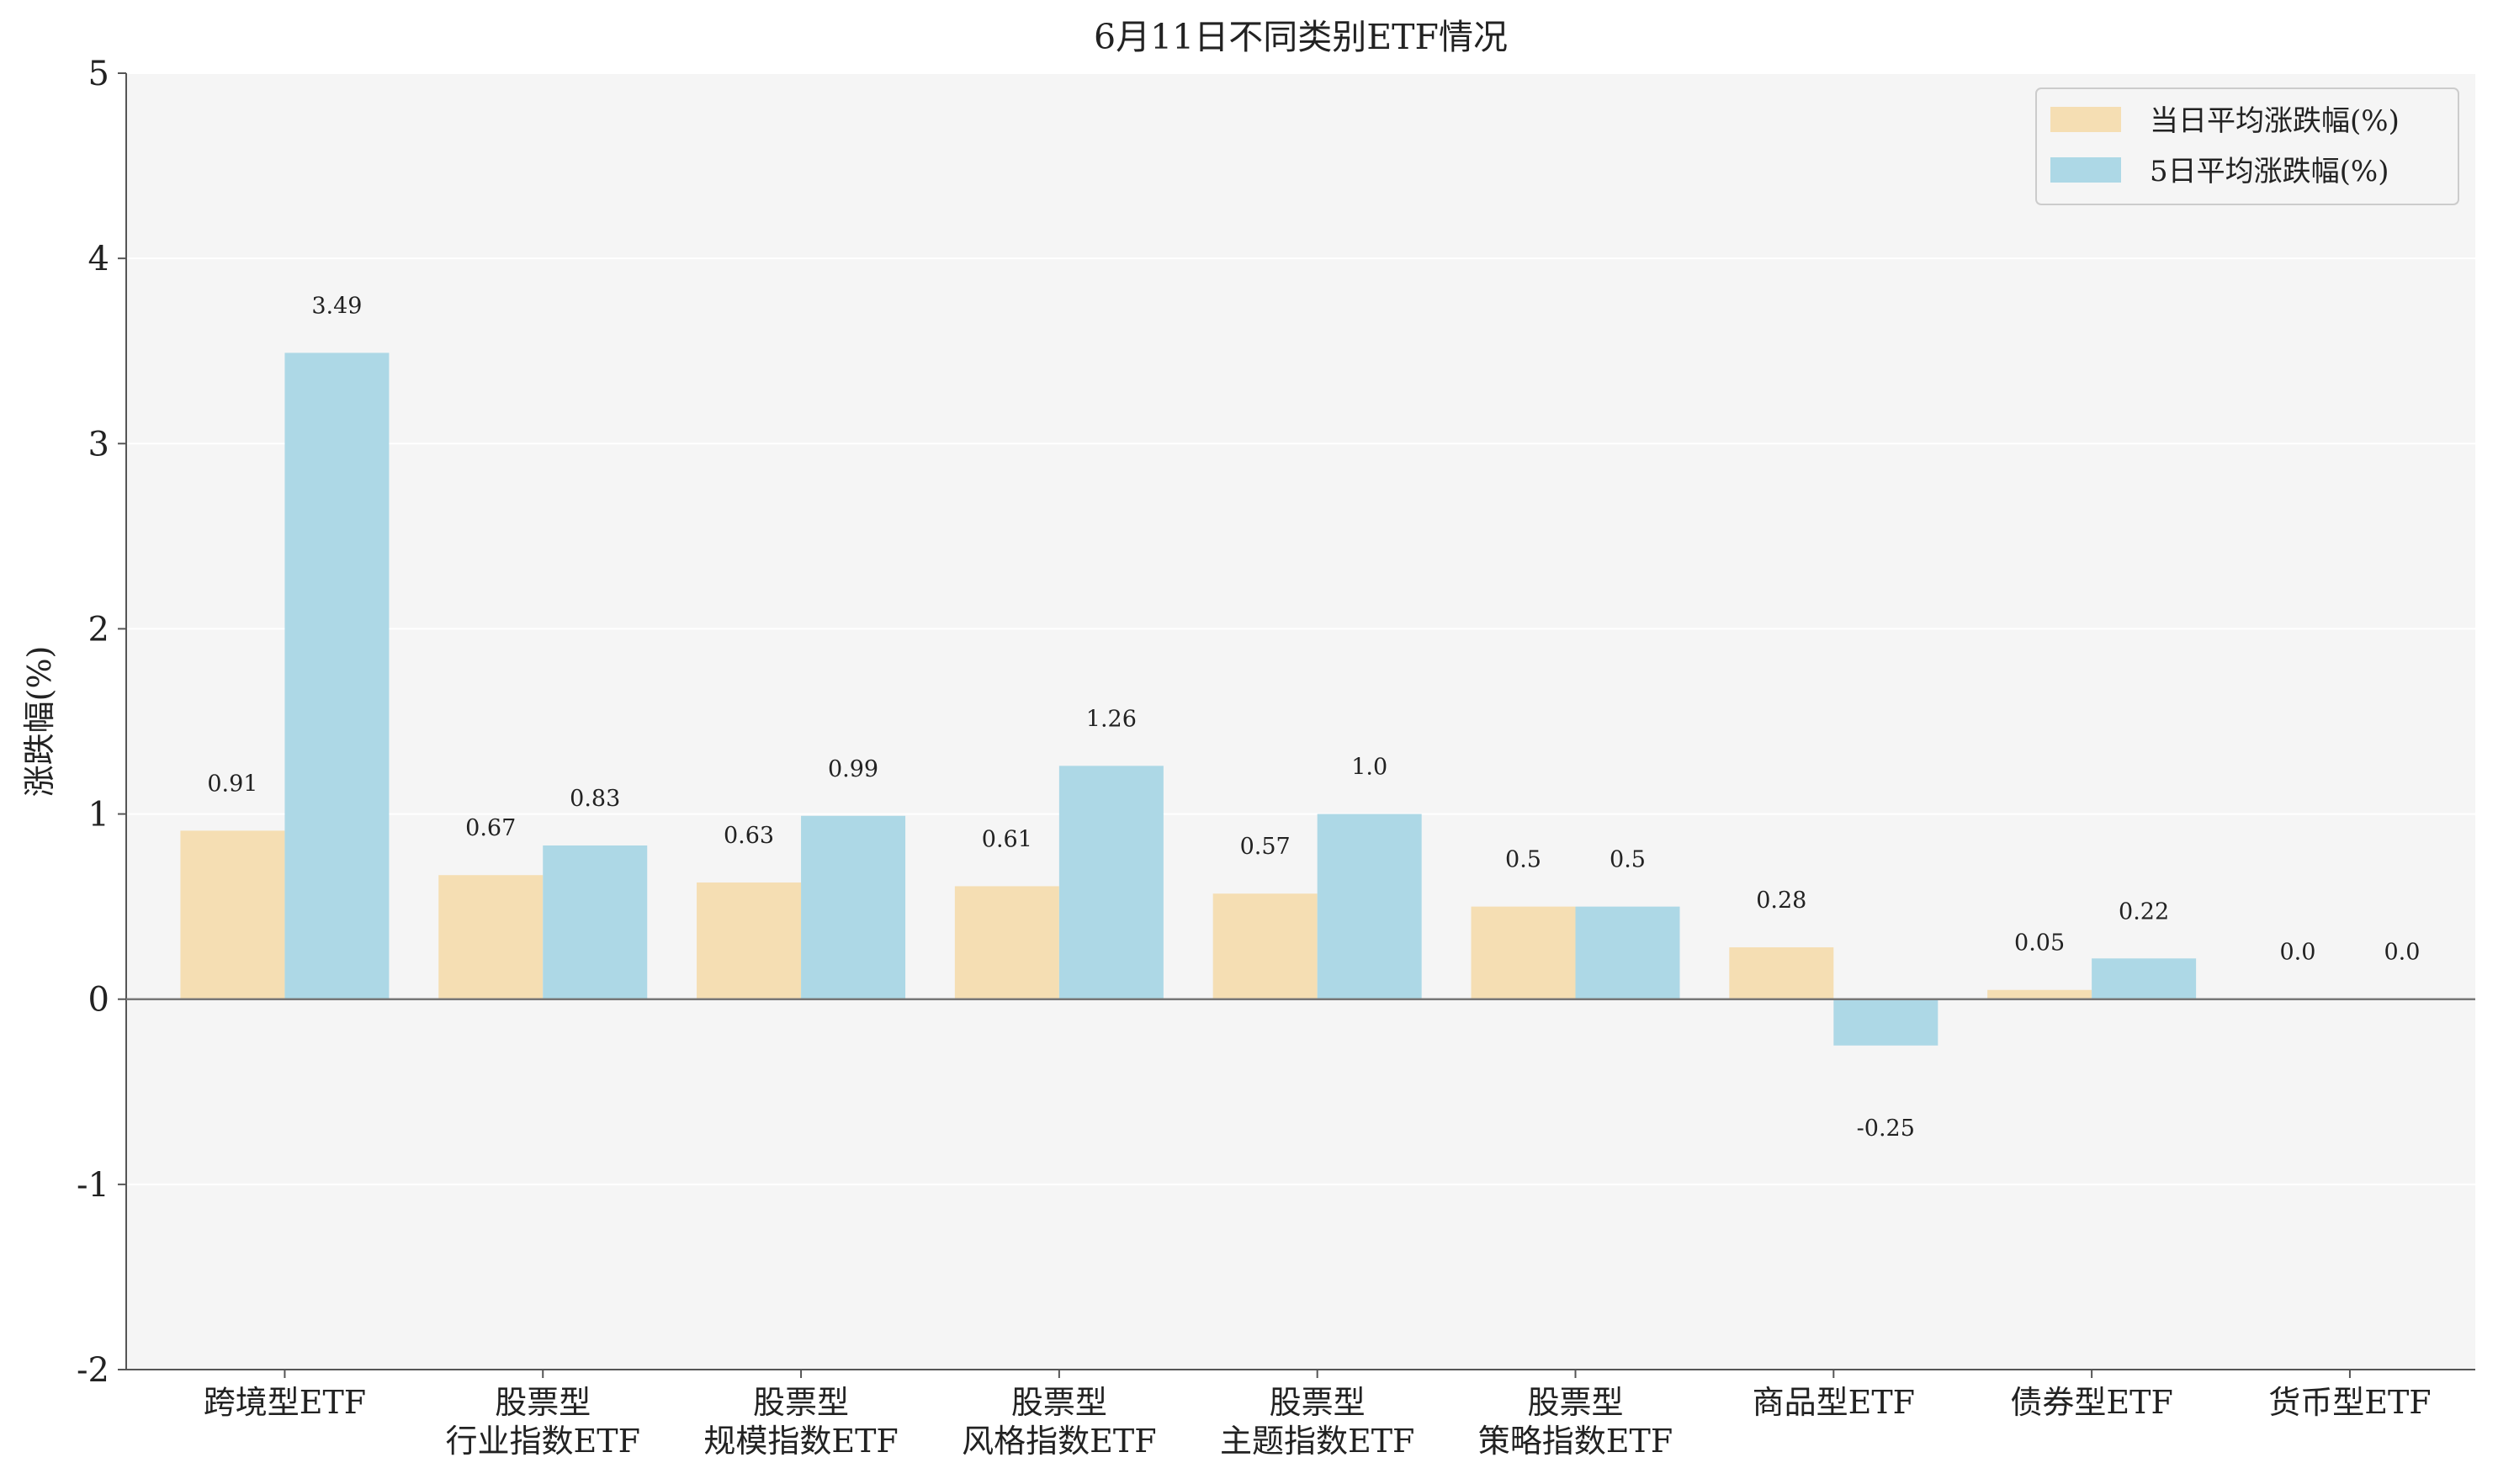  What do you see at coordinates (336, 306) in the screenshot?
I see `data-label: 3.49` at bounding box center [336, 306].